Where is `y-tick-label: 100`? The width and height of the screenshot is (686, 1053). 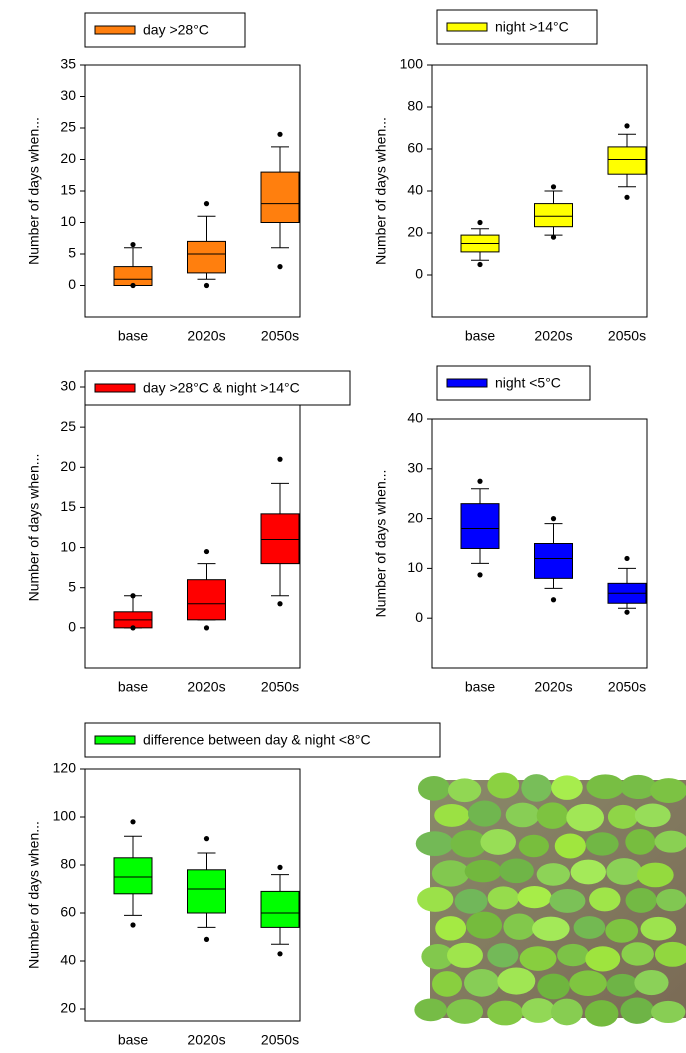
y-tick-label: 100 is located at coordinates (65, 816).